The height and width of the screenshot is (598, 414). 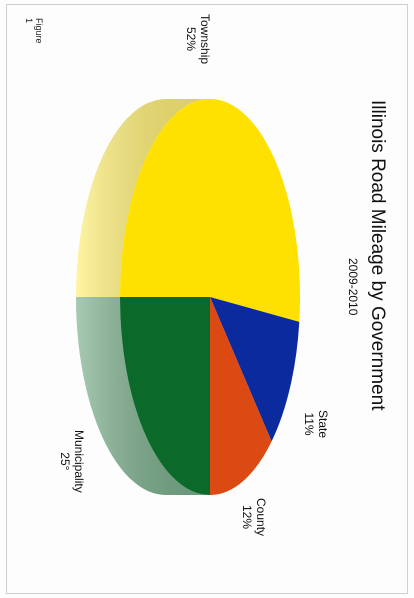 I want to click on pie-slice-municipality, so click(x=165, y=396).